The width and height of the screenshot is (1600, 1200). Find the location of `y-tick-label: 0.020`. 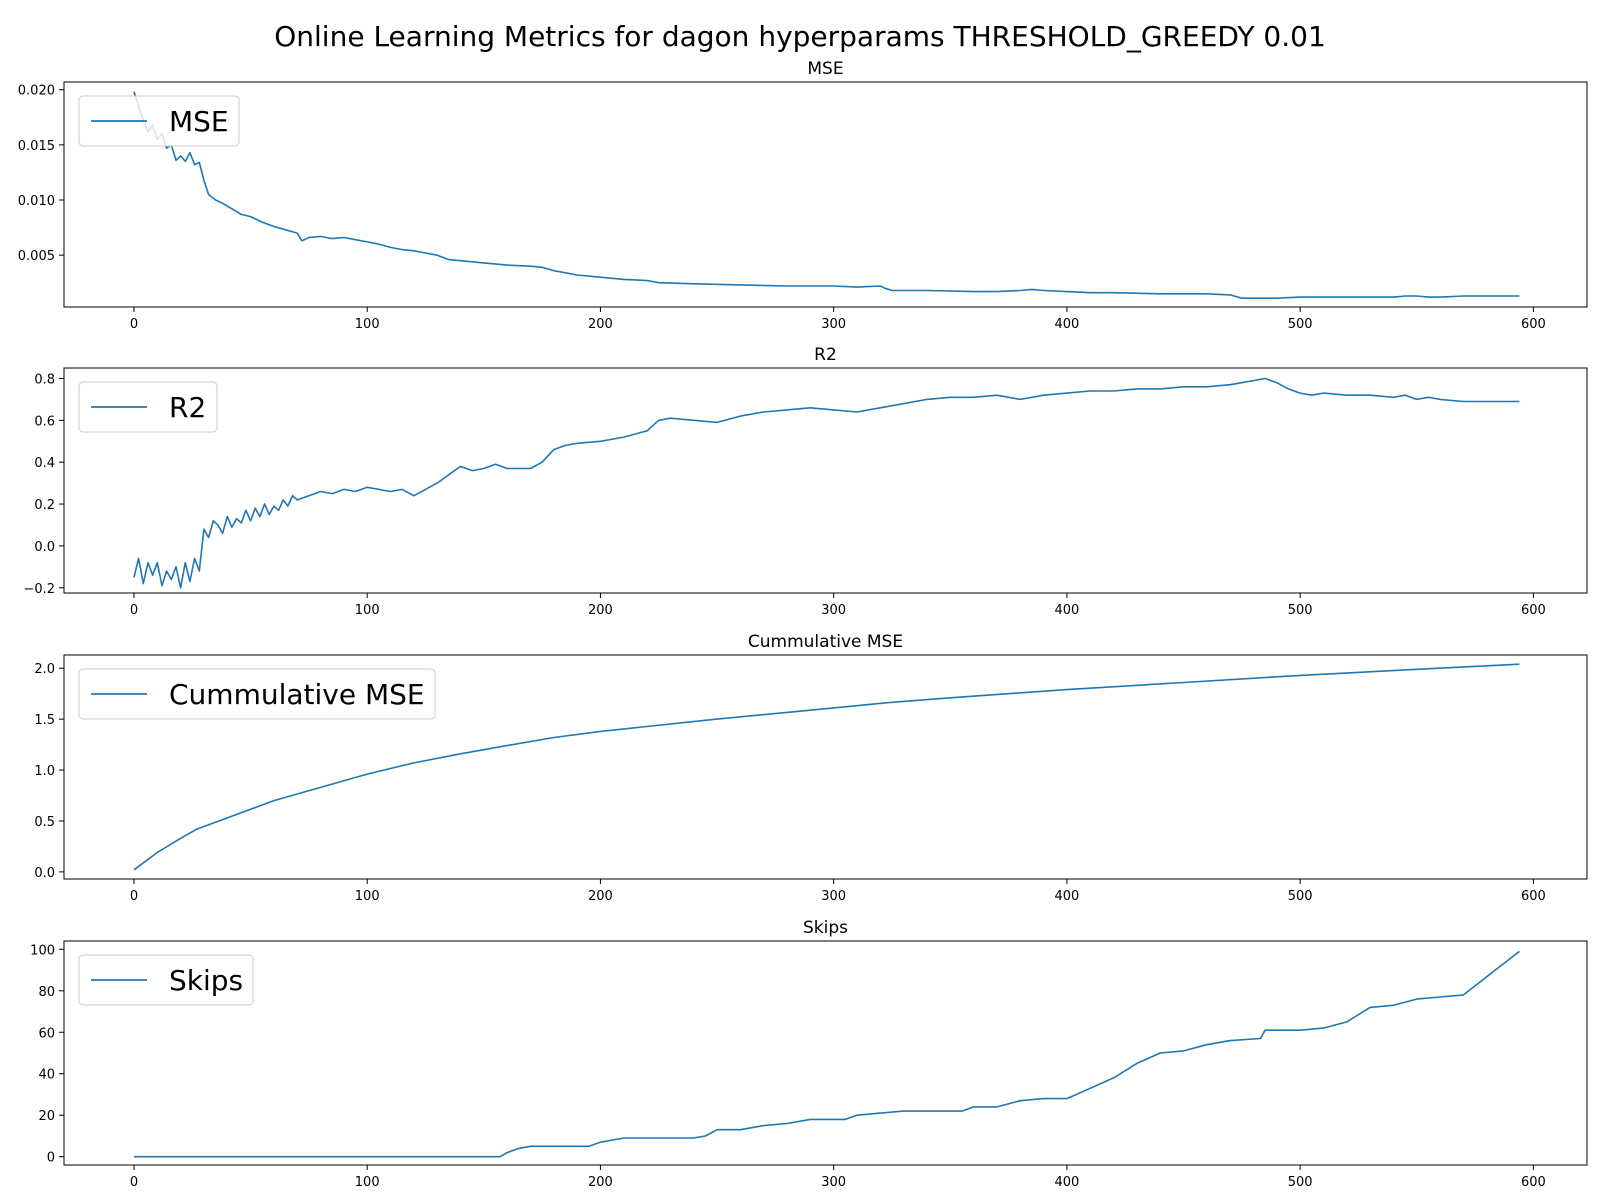

y-tick-label: 0.020 is located at coordinates (36, 91).